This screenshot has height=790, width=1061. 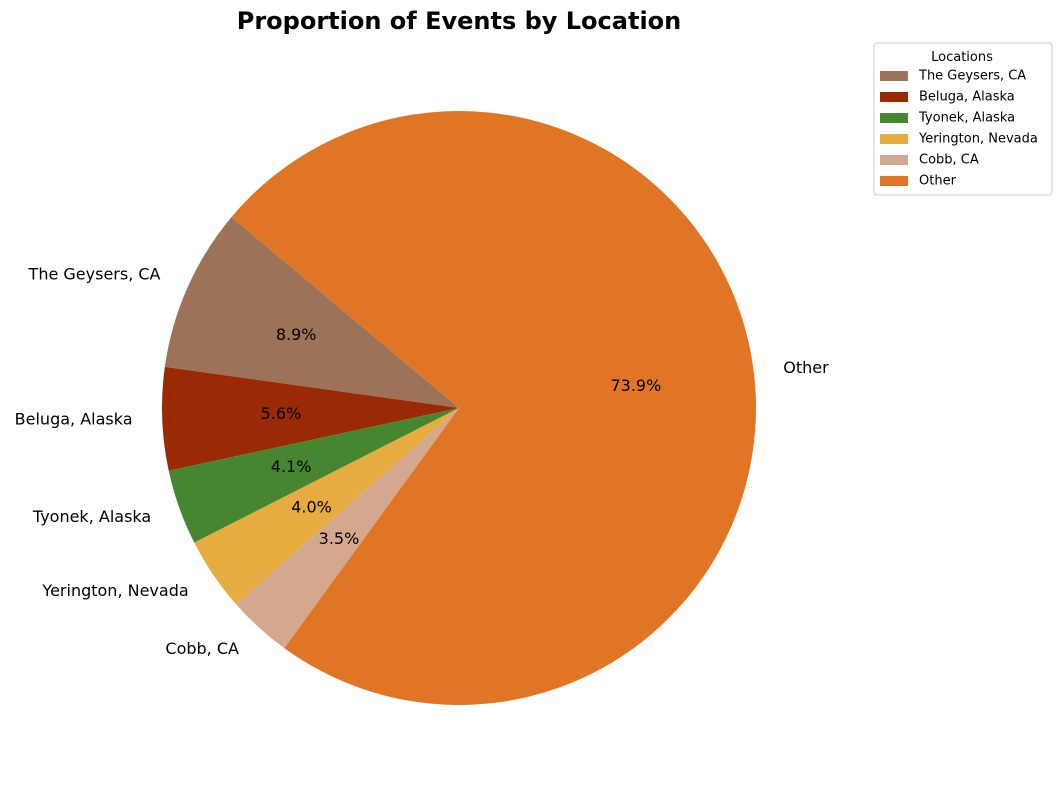 I want to click on legend-swatch-yerington-nevada, so click(x=894, y=139).